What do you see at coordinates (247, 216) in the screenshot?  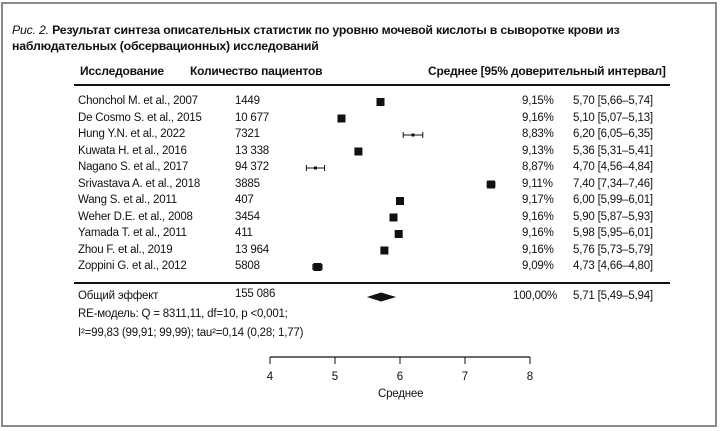 I see `patient-count: 3454` at bounding box center [247, 216].